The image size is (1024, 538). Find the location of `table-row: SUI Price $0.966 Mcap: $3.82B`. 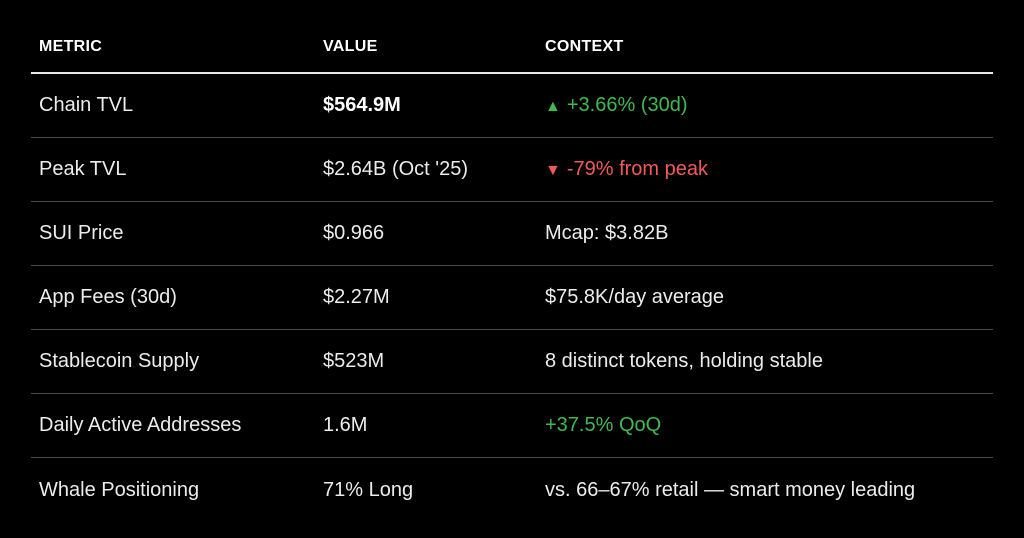

table-row: SUI Price $0.966 Mcap: $3.82B is located at coordinates (512, 234).